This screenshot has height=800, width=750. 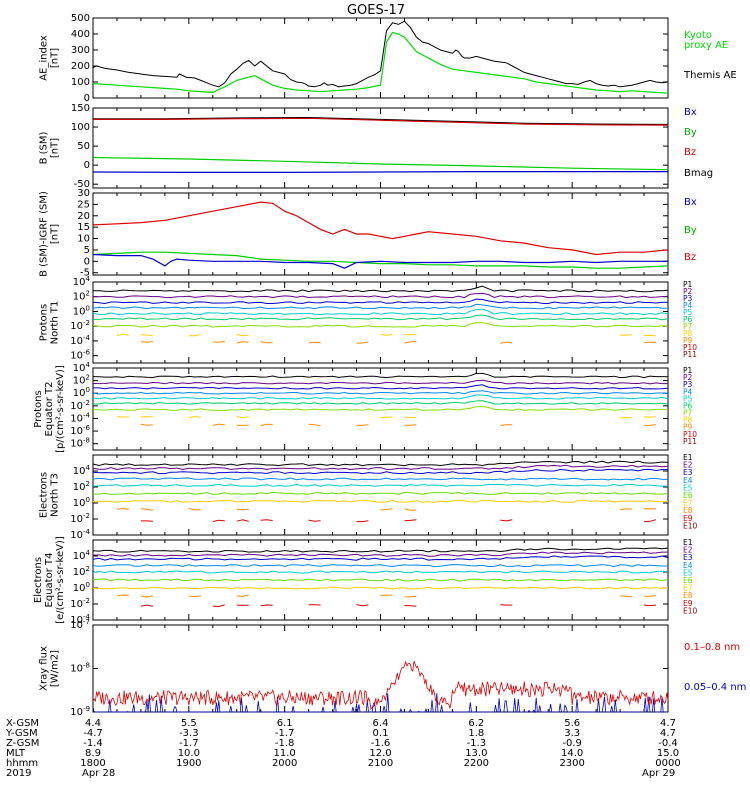 I want to click on time-axis-value: -0.9, so click(x=572, y=743).